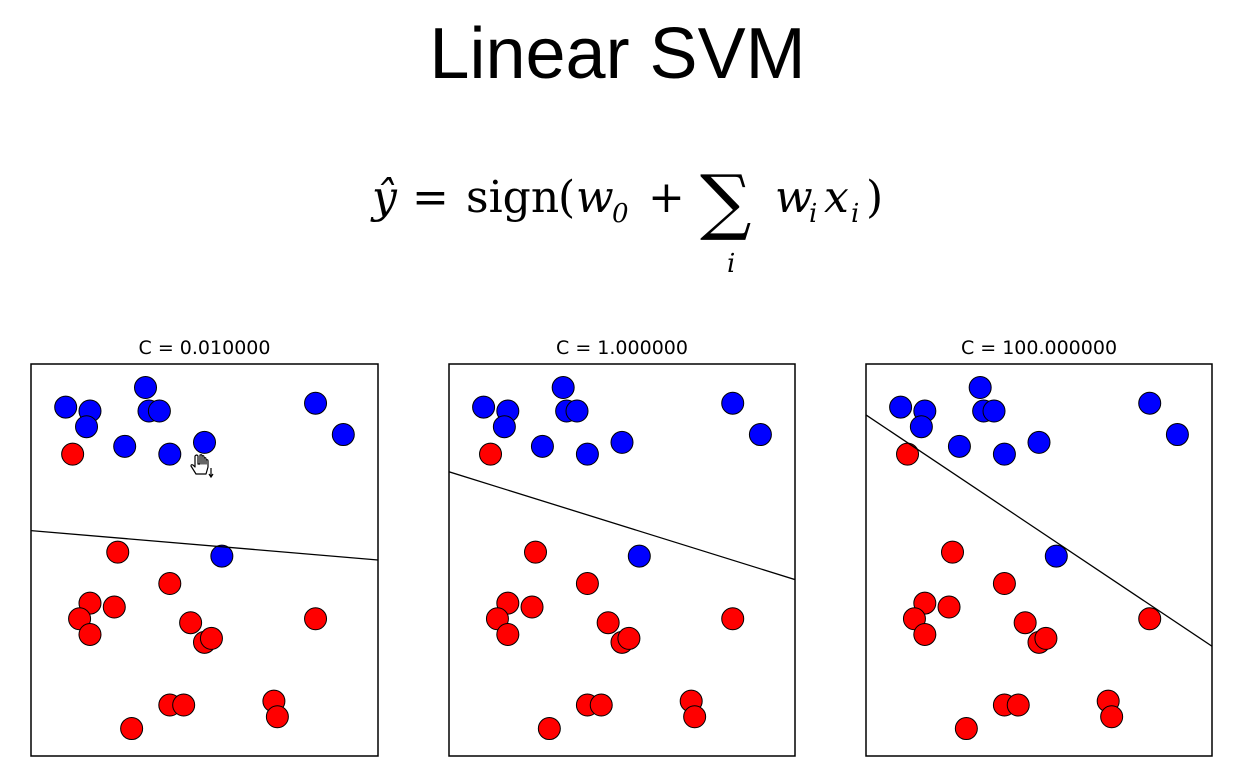 This screenshot has width=1235, height=778. Describe the element at coordinates (836, 197) in the screenshot. I see `formula-xi: x` at that location.